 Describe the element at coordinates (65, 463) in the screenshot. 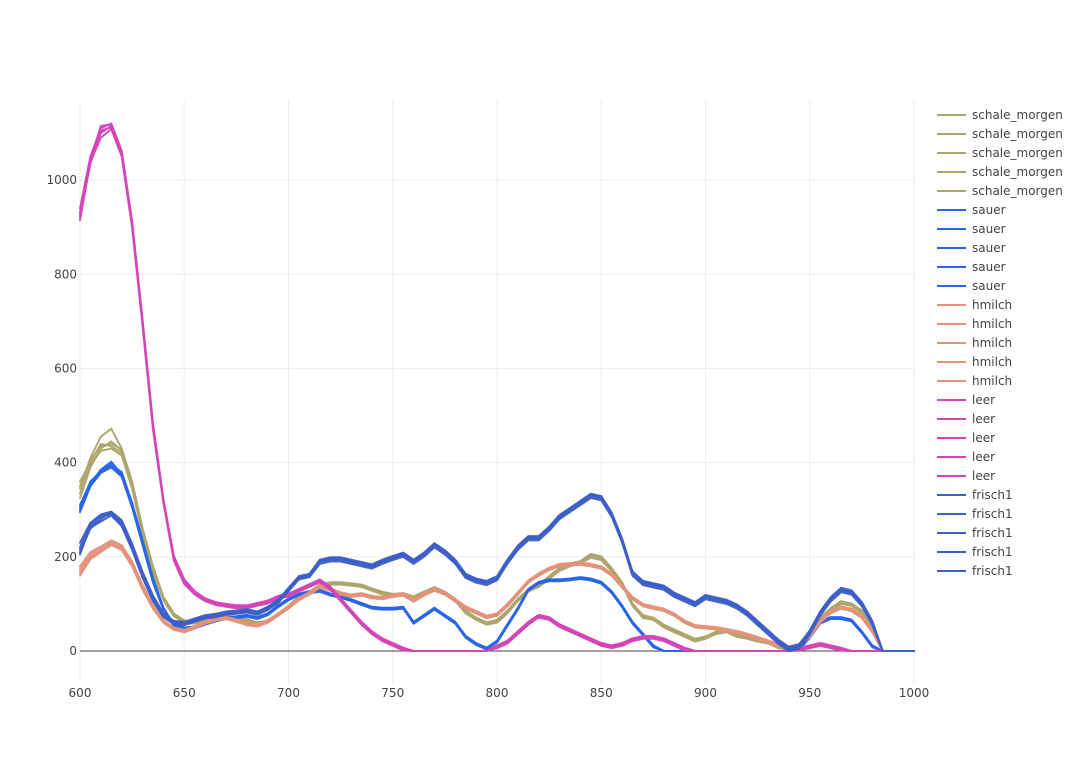

I see `y-tick-label: 400` at that location.